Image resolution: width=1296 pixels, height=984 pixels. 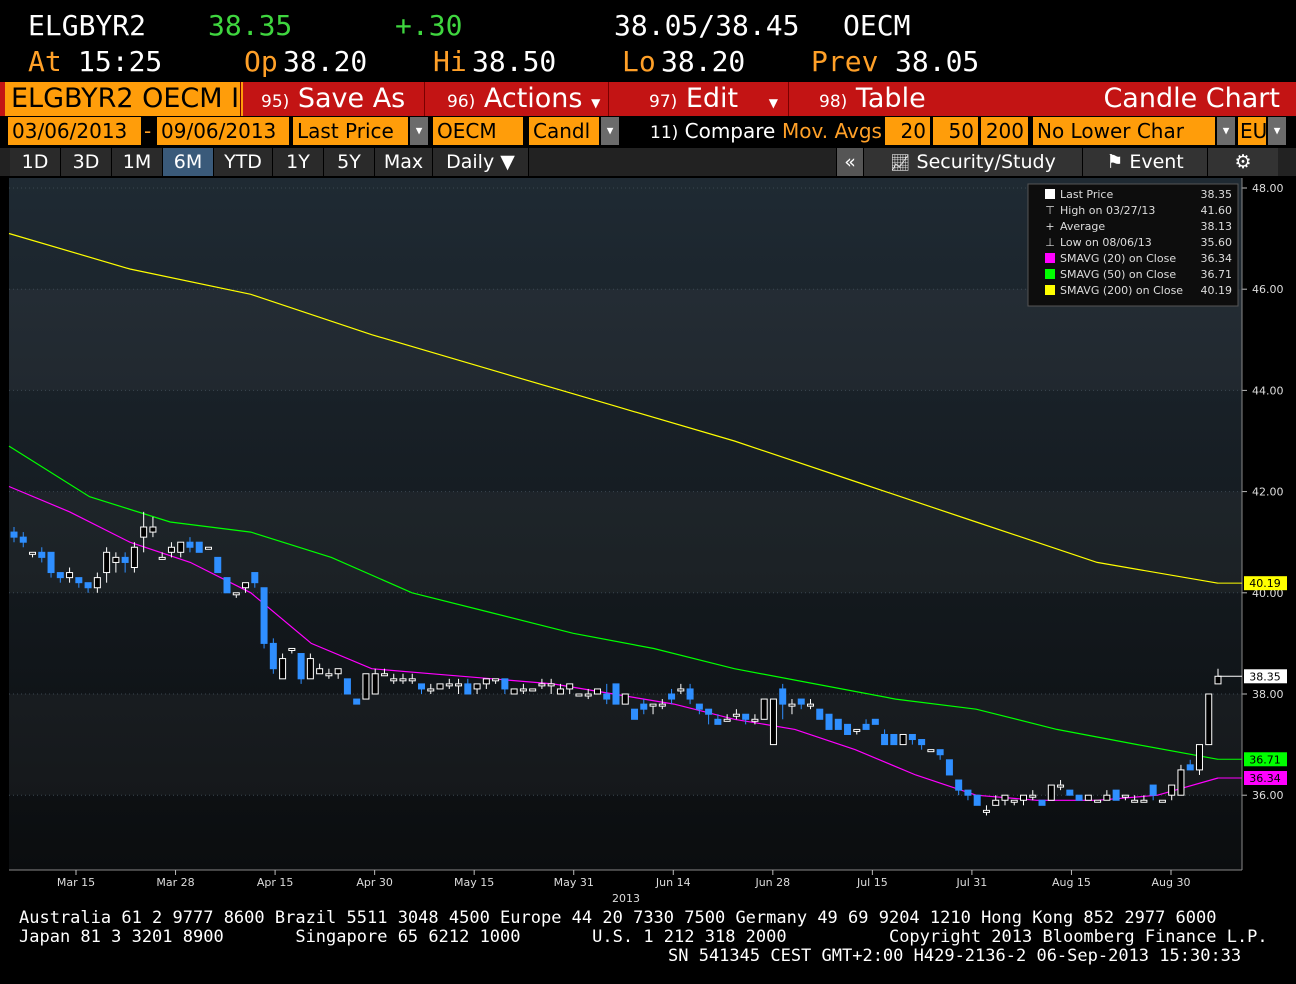 What do you see at coordinates (712, 131) in the screenshot?
I see `compare-button: 11) Compare` at bounding box center [712, 131].